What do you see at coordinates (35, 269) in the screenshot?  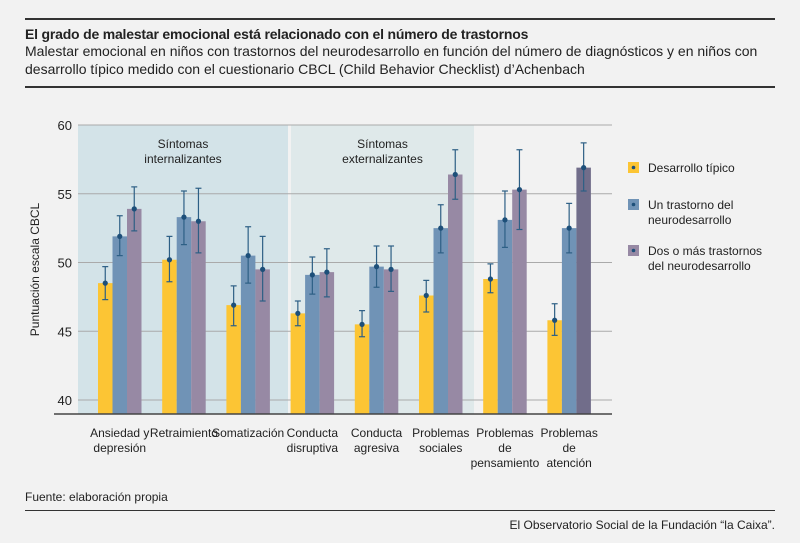 I see `y-axis-label: Puntuación escala CBCL` at bounding box center [35, 269].